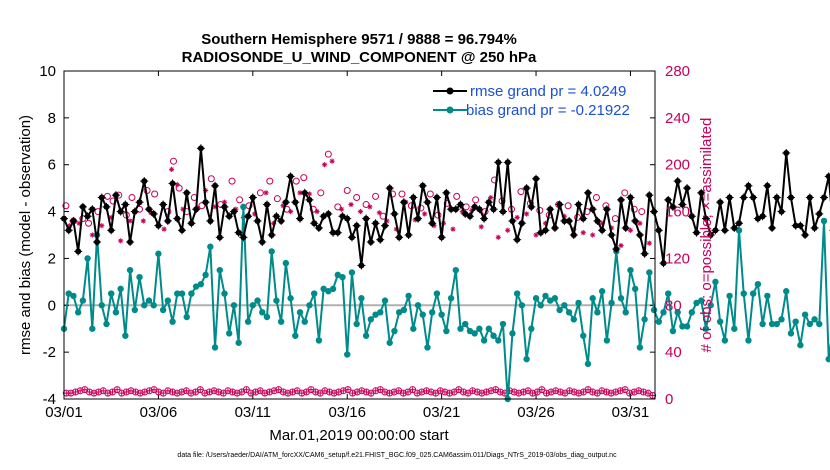  Describe the element at coordinates (677, 235) in the screenshot. I see `y2-tick-labels: 0 40 80 120 160 200 240 280` at that location.